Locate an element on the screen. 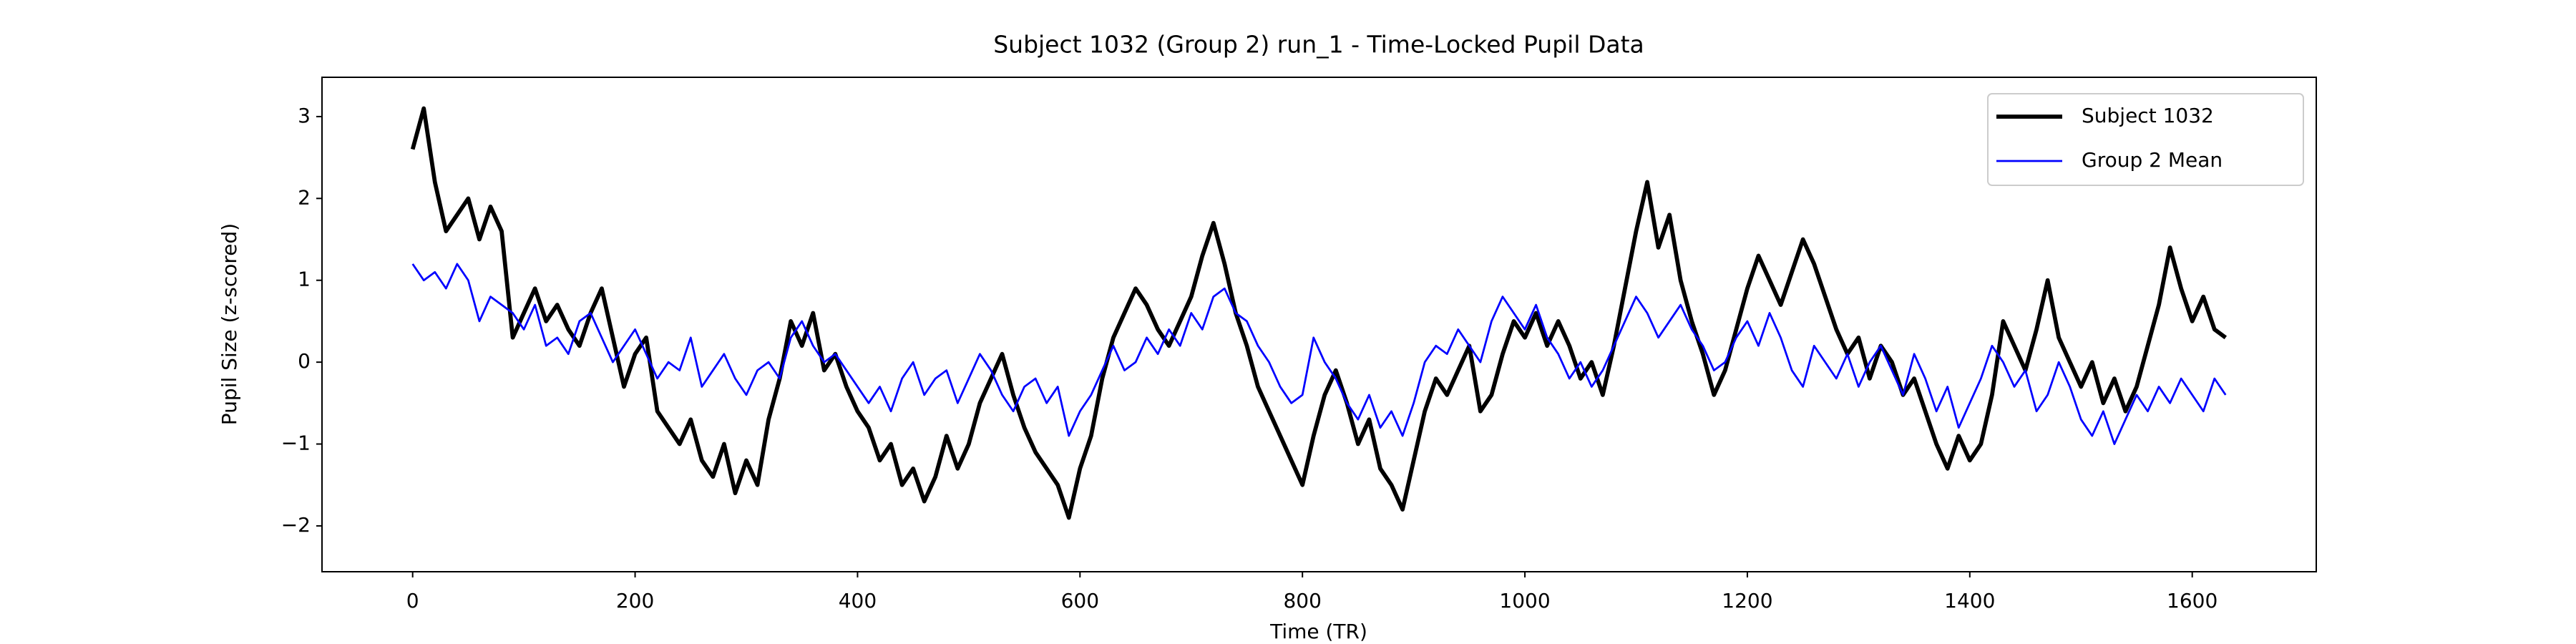 The width and height of the screenshot is (2576, 644). y-tick-label: 0 is located at coordinates (304, 361).